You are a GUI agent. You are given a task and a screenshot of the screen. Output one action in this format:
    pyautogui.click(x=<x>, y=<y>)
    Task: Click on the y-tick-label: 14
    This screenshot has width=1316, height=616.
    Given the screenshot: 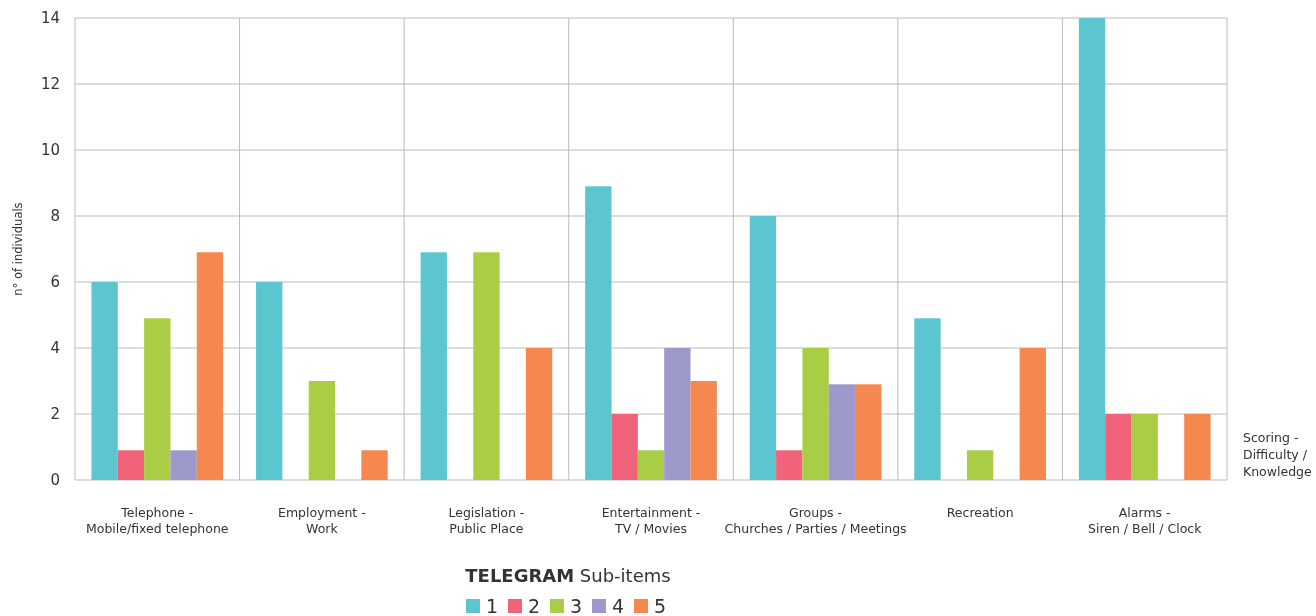 What is the action you would take?
    pyautogui.click(x=50, y=18)
    